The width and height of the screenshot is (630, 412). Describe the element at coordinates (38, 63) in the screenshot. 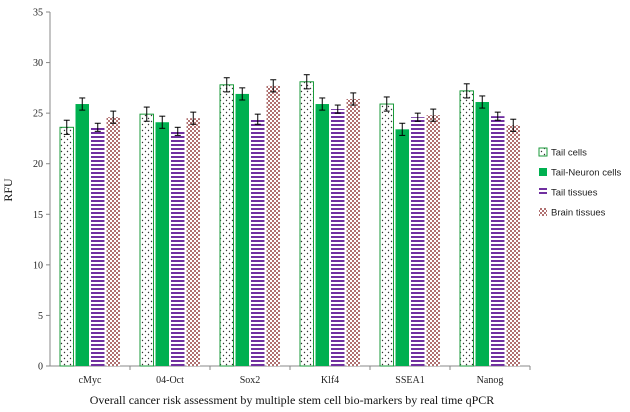

I see `y-tick-label: 30` at that location.